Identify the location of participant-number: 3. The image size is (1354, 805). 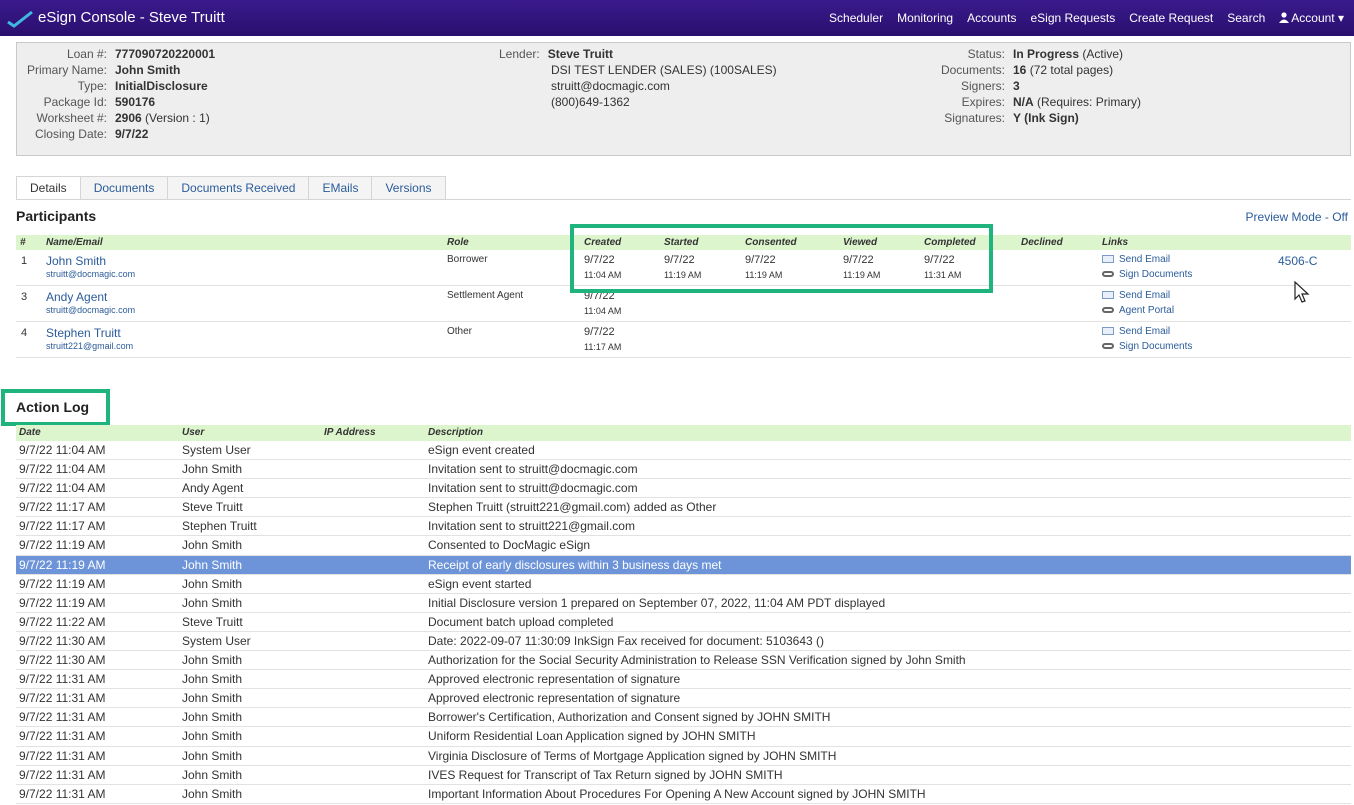
(24, 297).